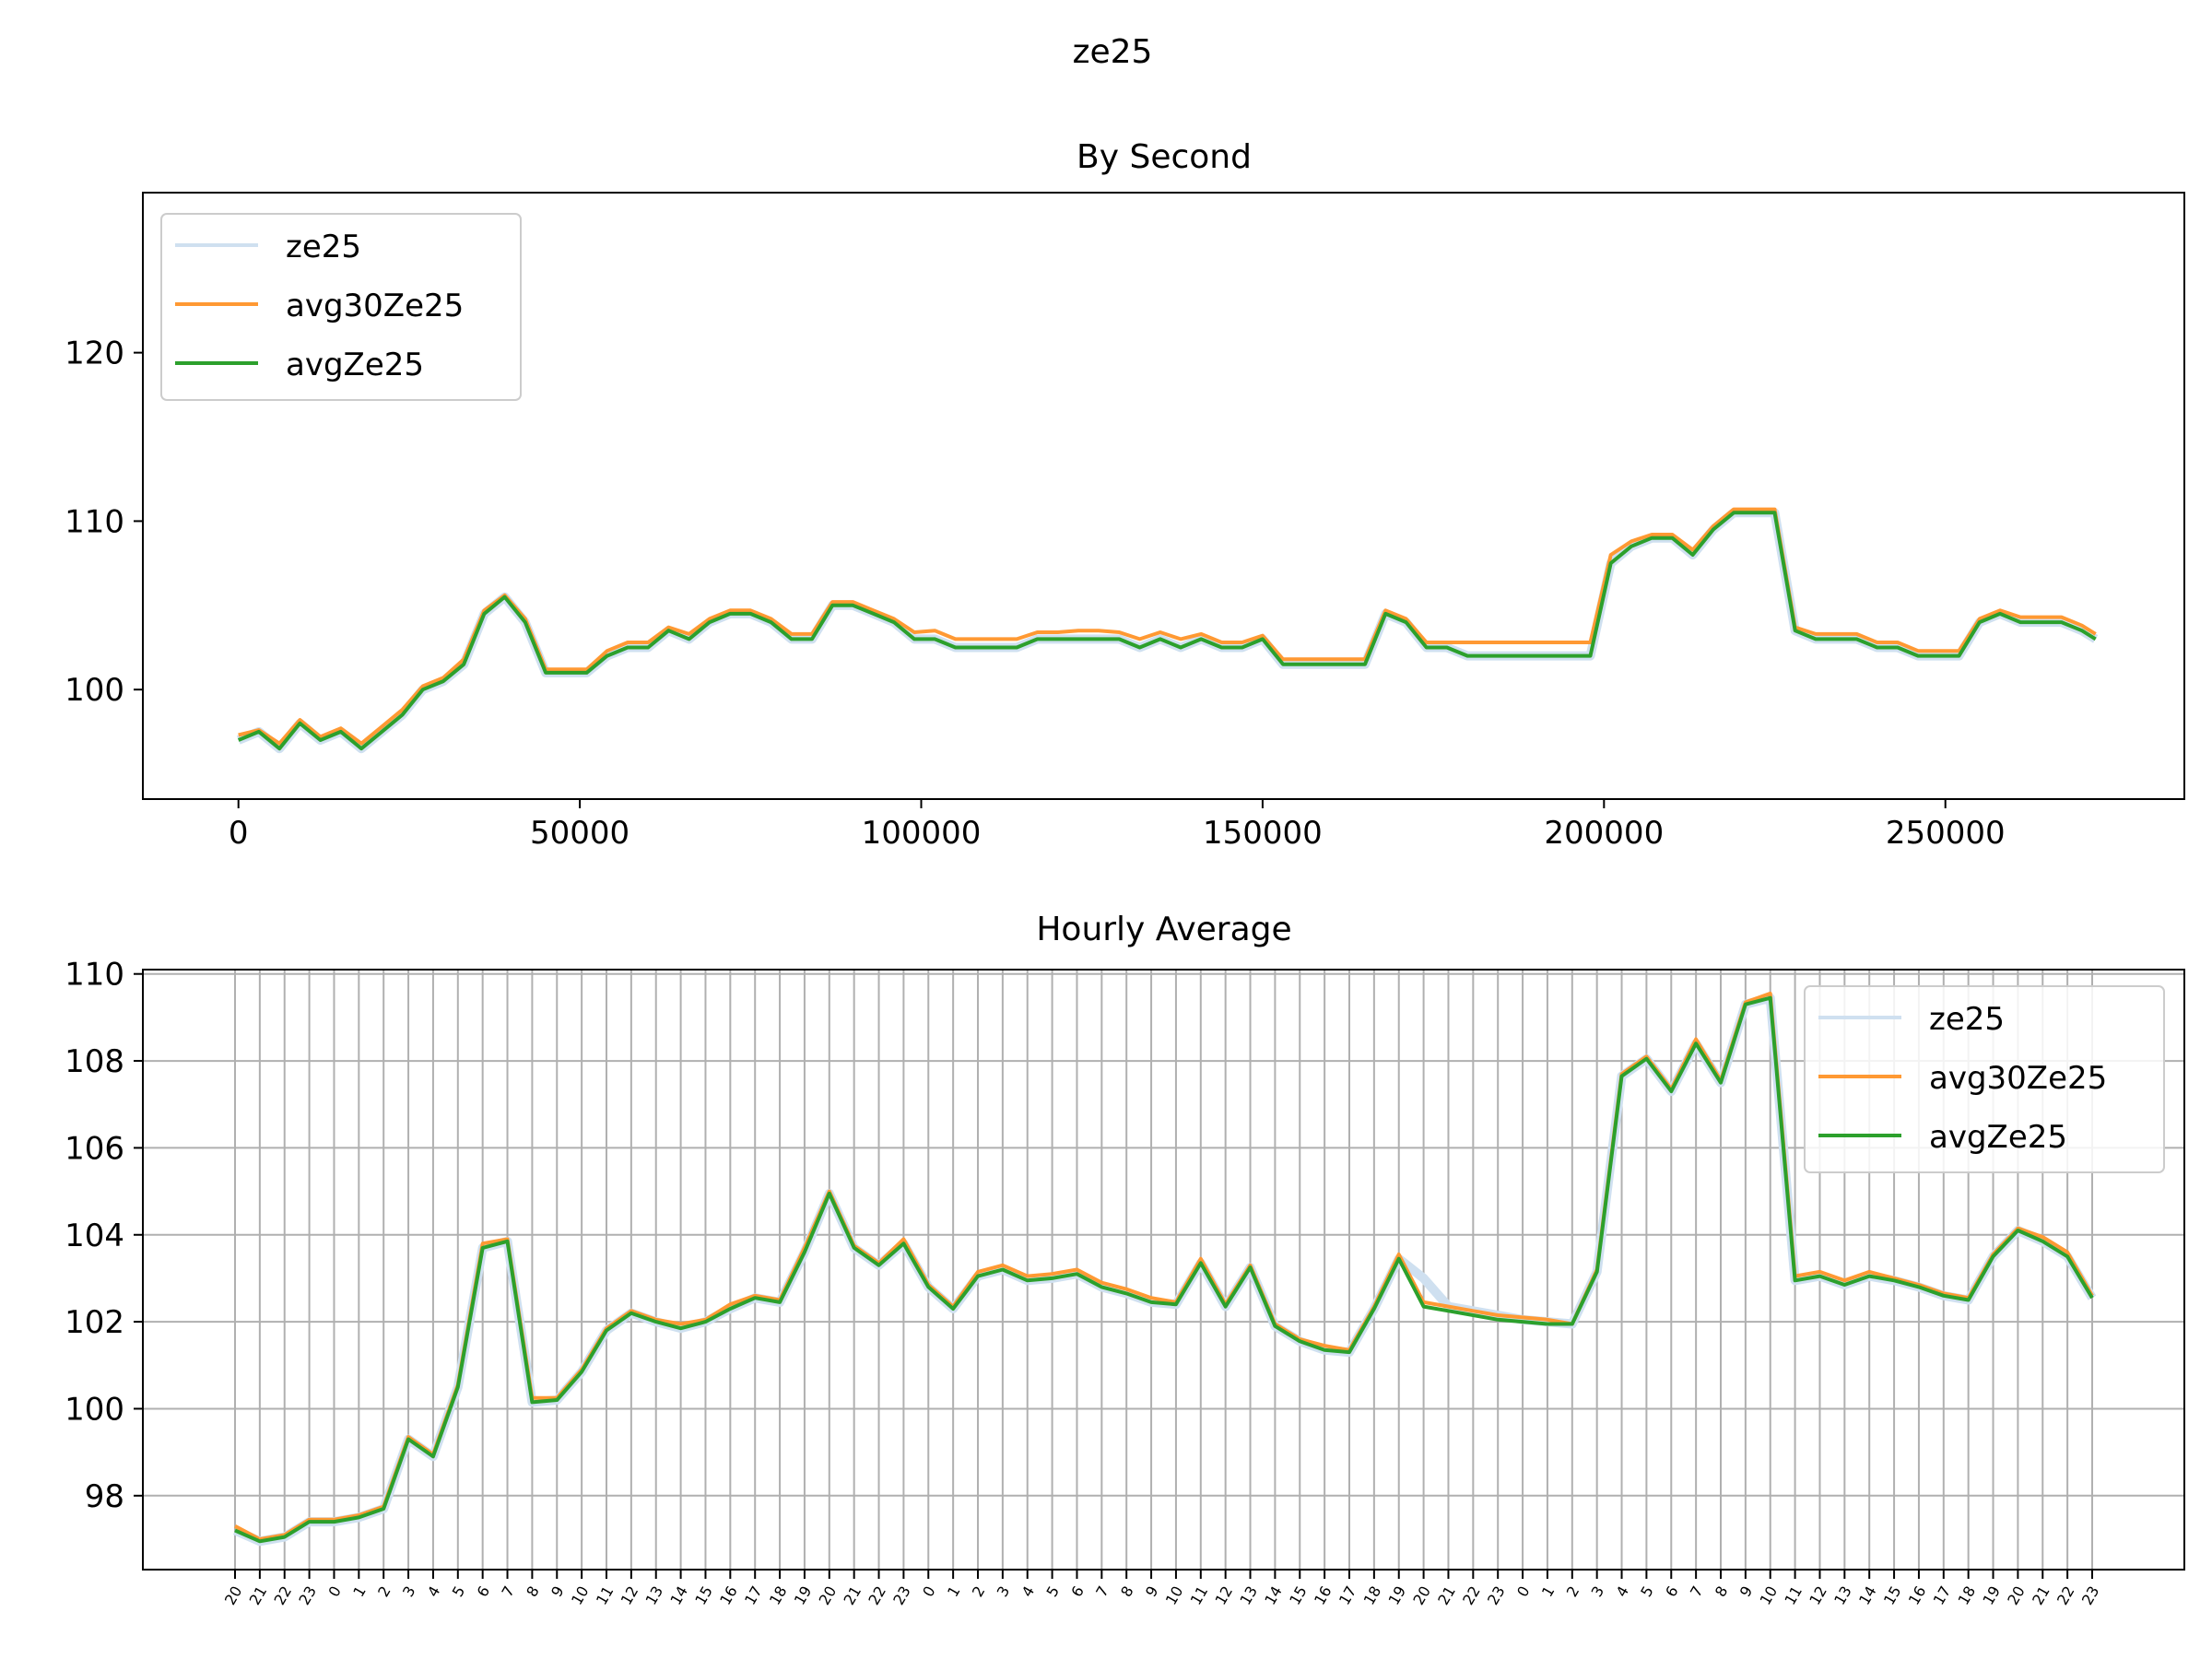  I want to click on y-tick-label: 98, so click(104, 1496).